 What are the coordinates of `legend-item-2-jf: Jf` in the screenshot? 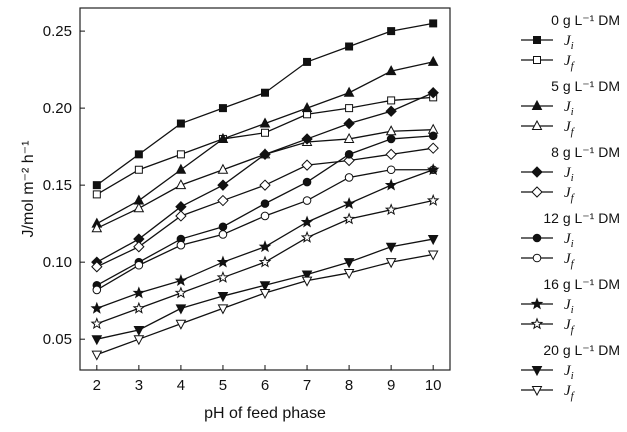 It's located at (548, 128).